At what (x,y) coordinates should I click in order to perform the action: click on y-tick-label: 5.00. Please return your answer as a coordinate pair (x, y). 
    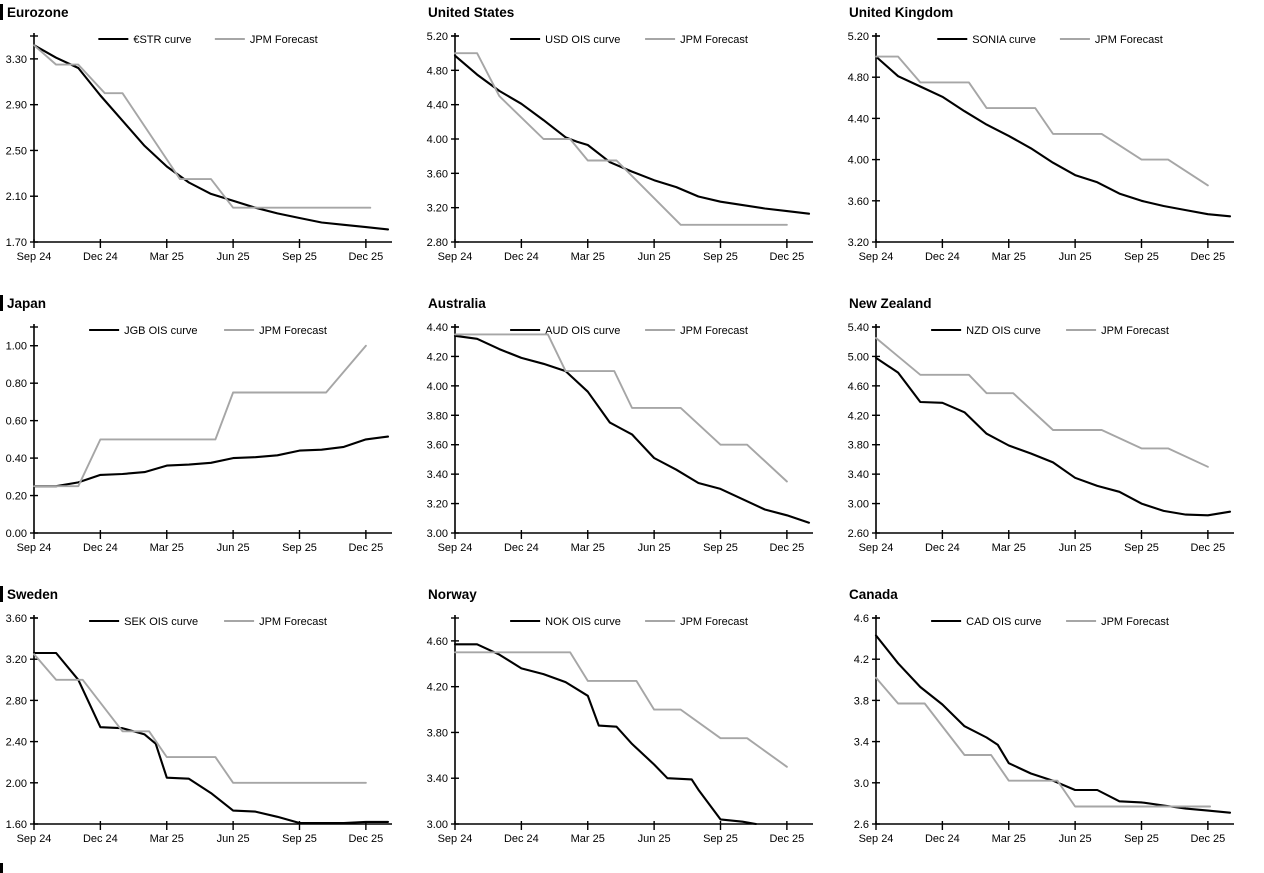
    Looking at the image, I should click on (858, 357).